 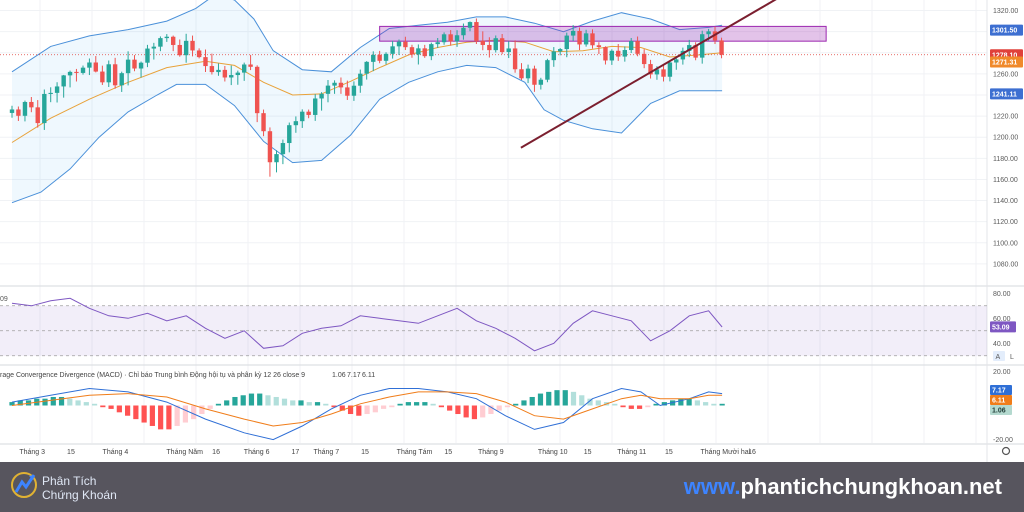 What do you see at coordinates (1002, 319) in the screenshot?
I see `rsi-axis-tick: 60.00` at bounding box center [1002, 319].